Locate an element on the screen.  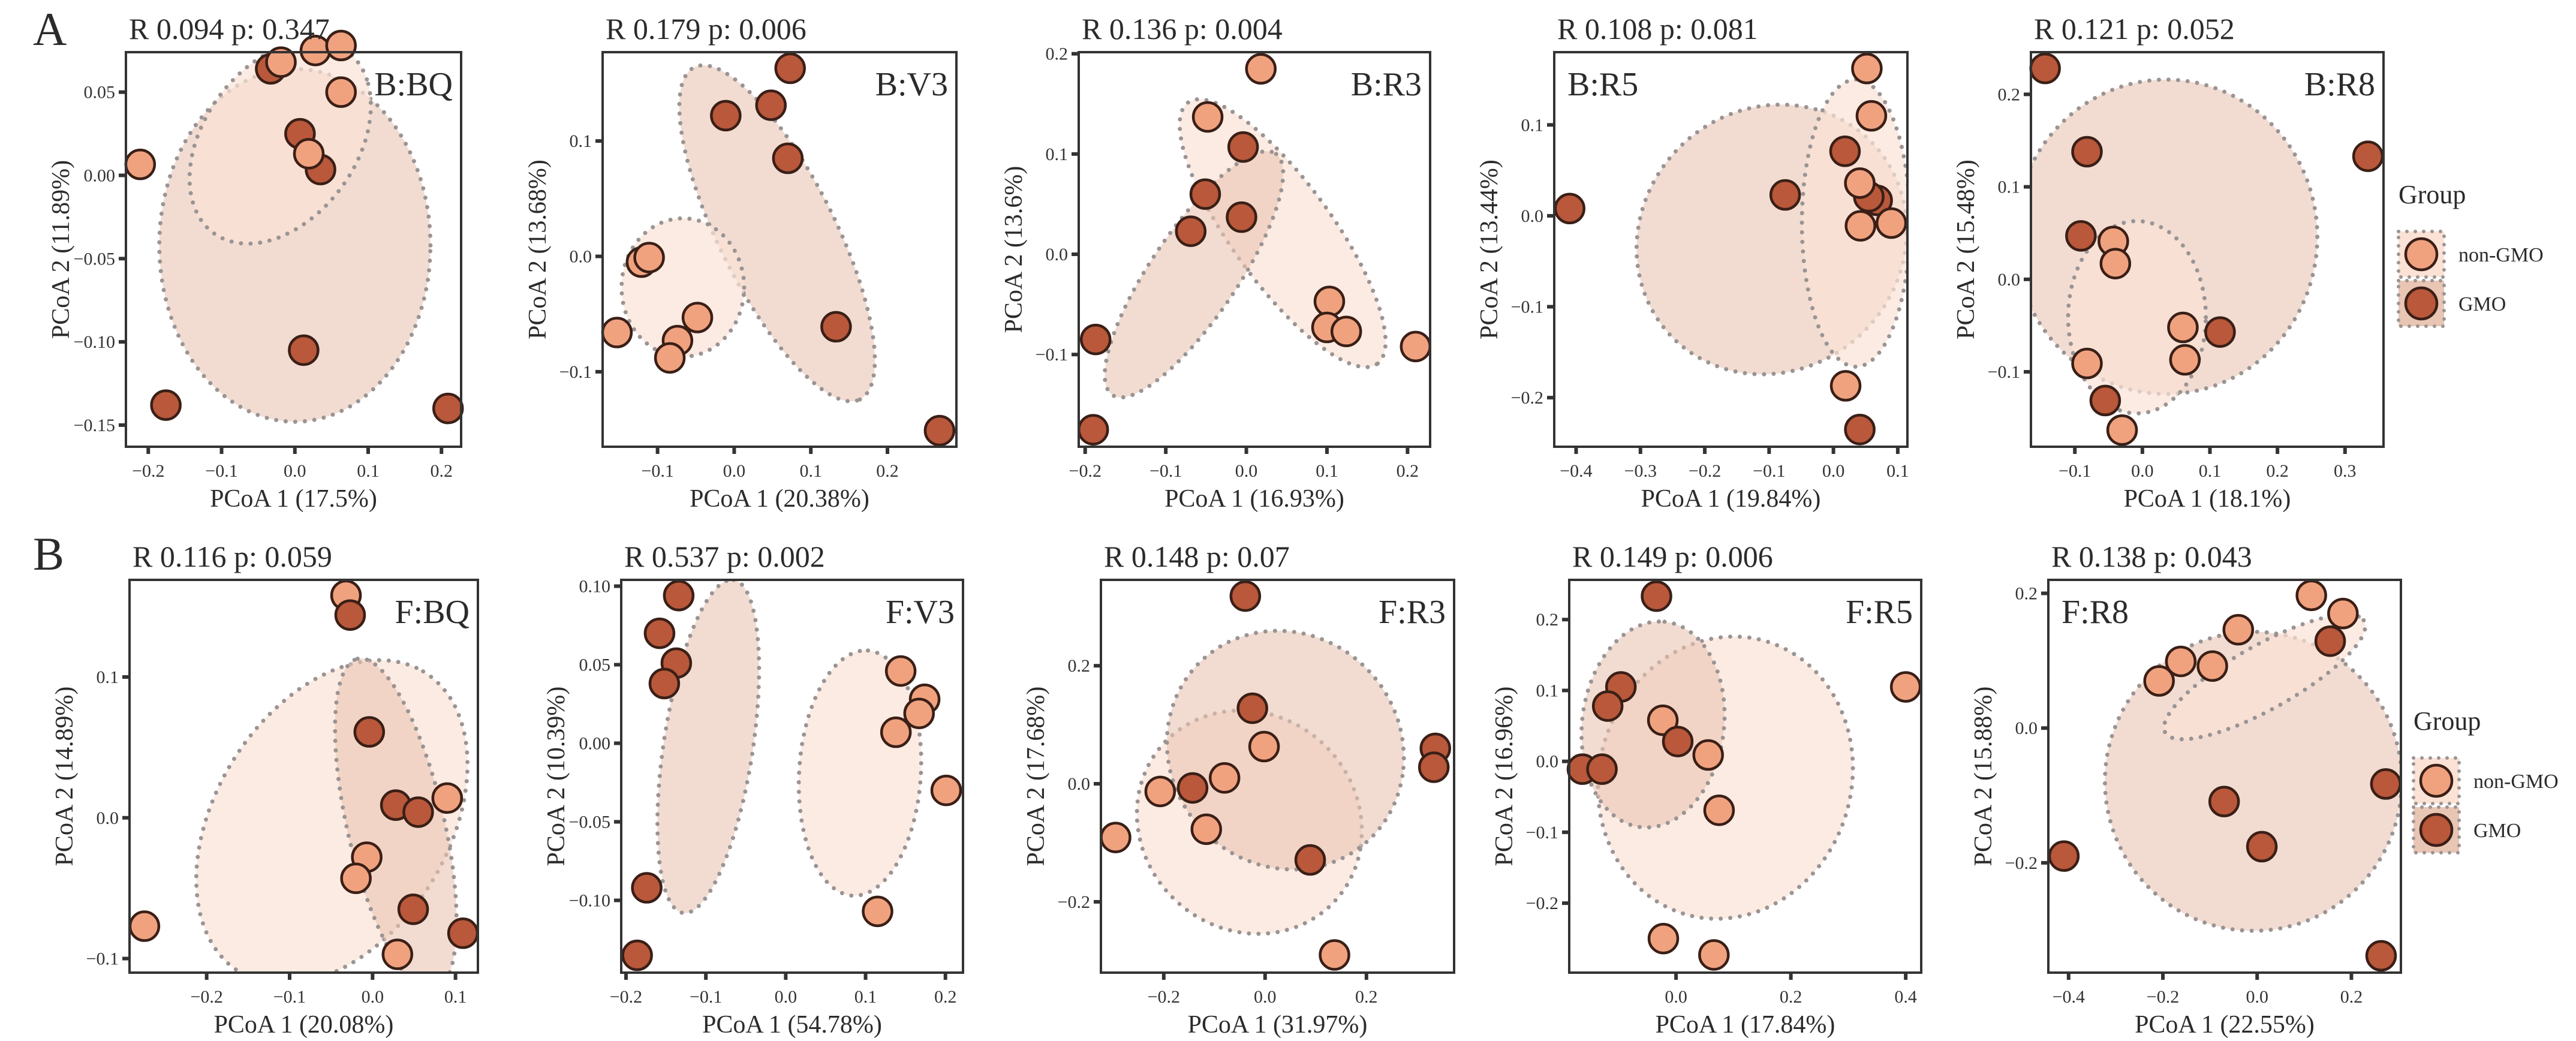
y-axis-label: PCoA 2 (15.48%) is located at coordinates (1966, 250).